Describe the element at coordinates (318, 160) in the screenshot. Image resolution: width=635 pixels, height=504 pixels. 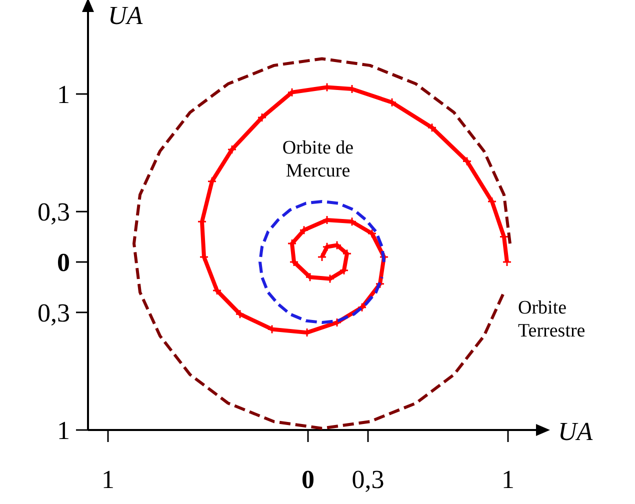
I see `series-label: Orbite de Mercure` at that location.